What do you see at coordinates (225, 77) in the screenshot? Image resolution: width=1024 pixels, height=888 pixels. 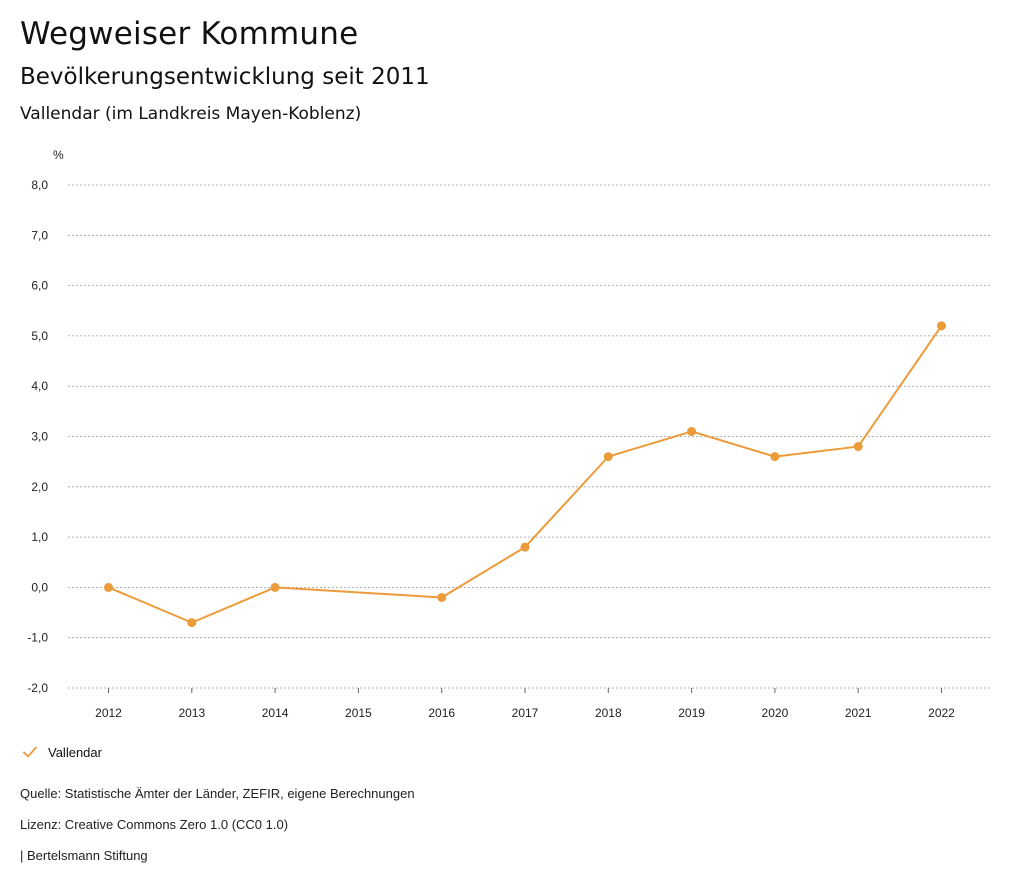 I see `chart-subtitle: Bevölkerungsentwicklung seit 2011` at bounding box center [225, 77].